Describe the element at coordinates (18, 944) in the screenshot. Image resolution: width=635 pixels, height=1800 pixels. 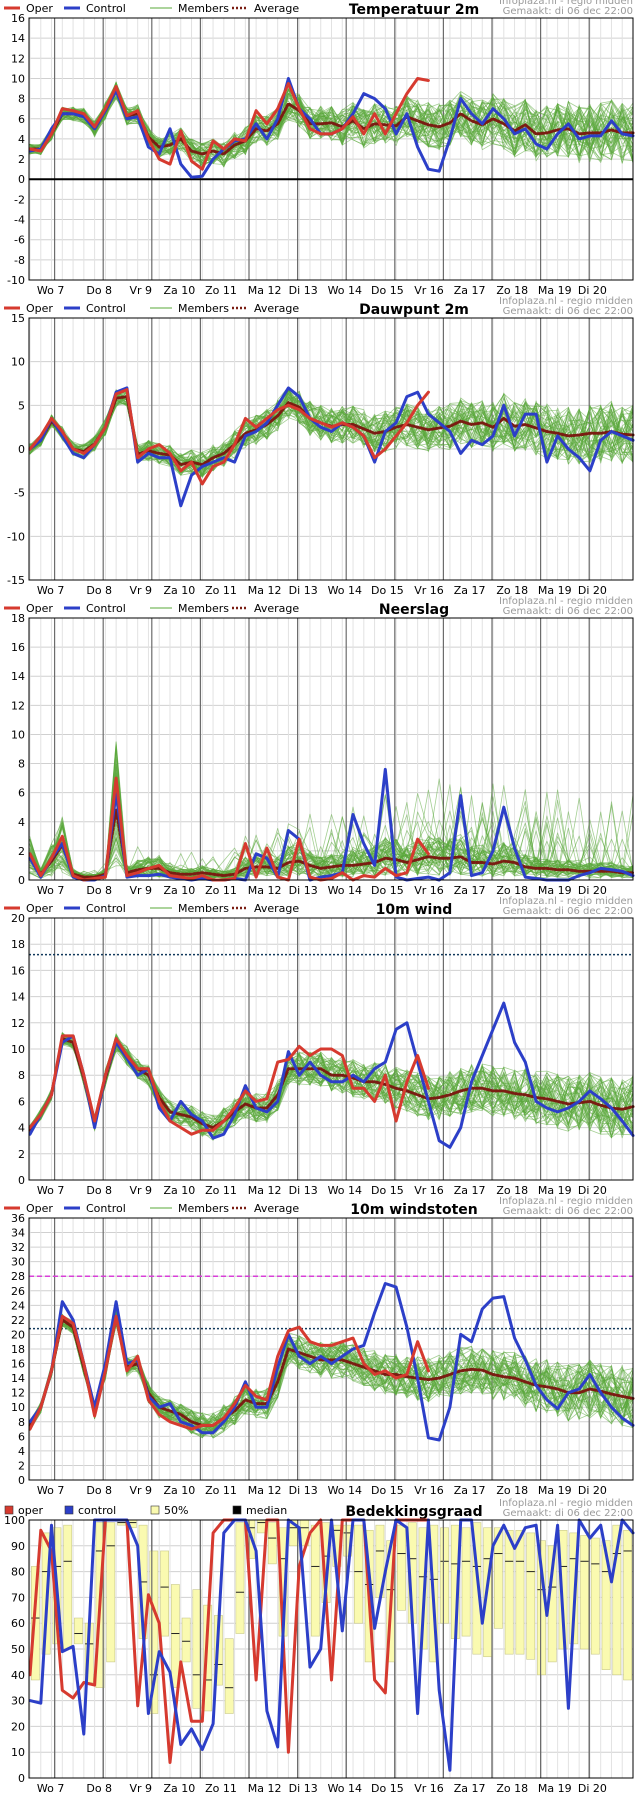
I see `y-tick-label: 18` at that location.